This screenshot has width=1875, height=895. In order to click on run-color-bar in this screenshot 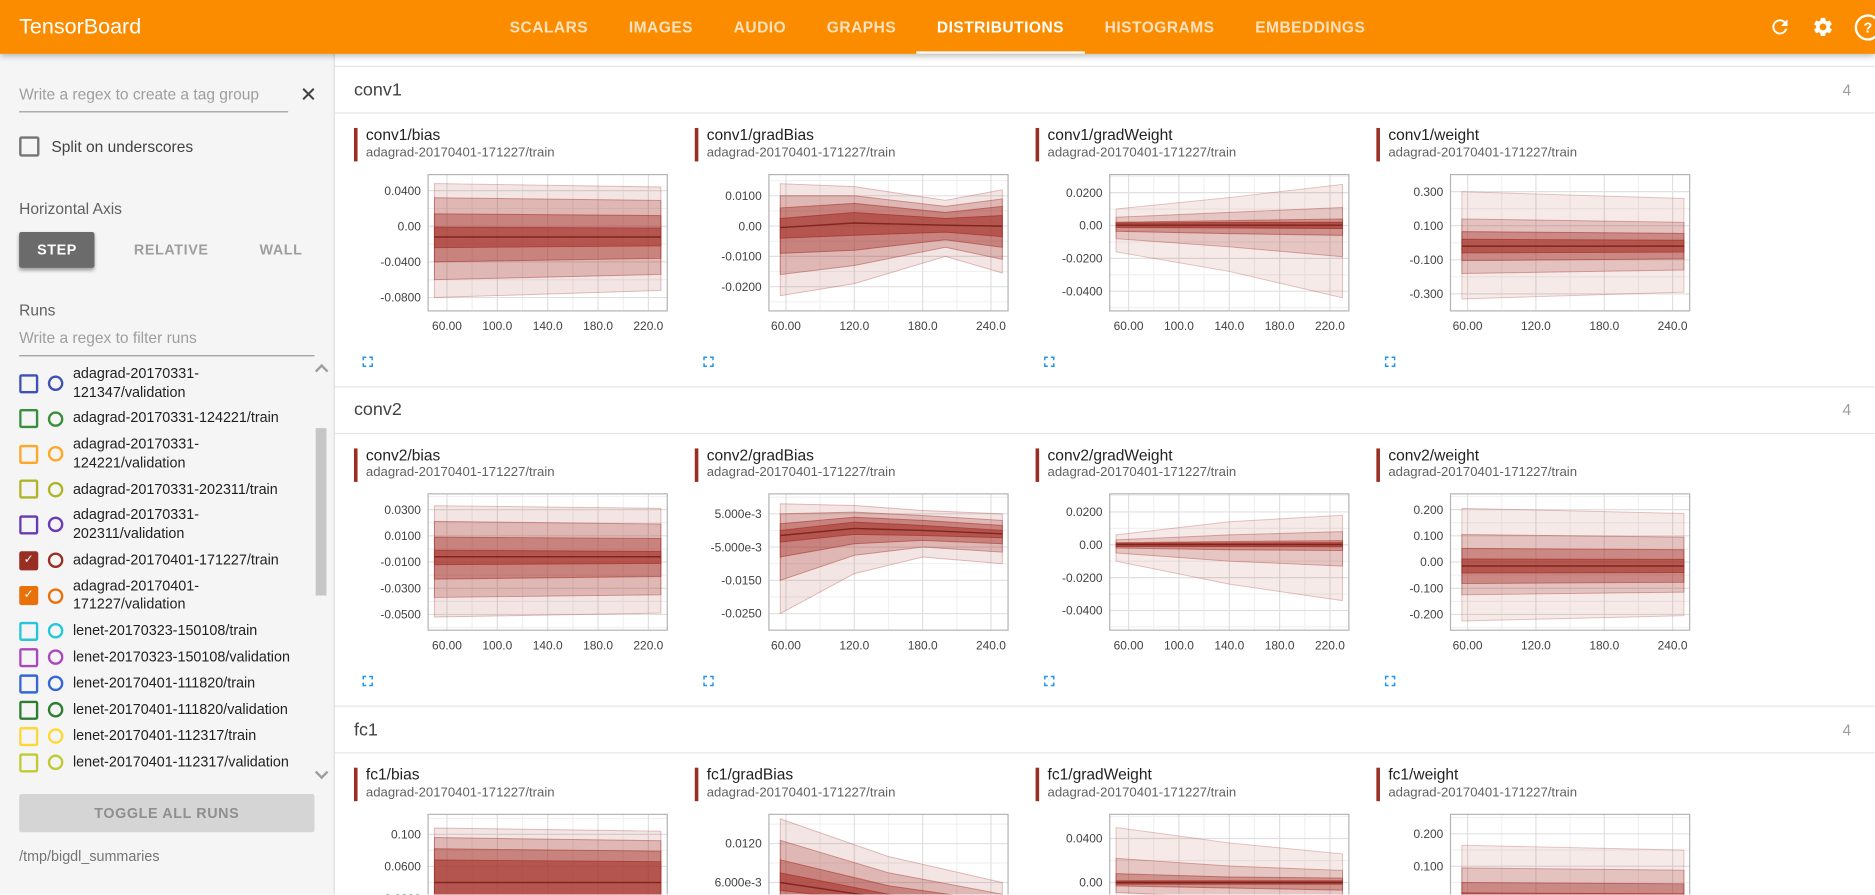, I will do `click(1378, 464)`.